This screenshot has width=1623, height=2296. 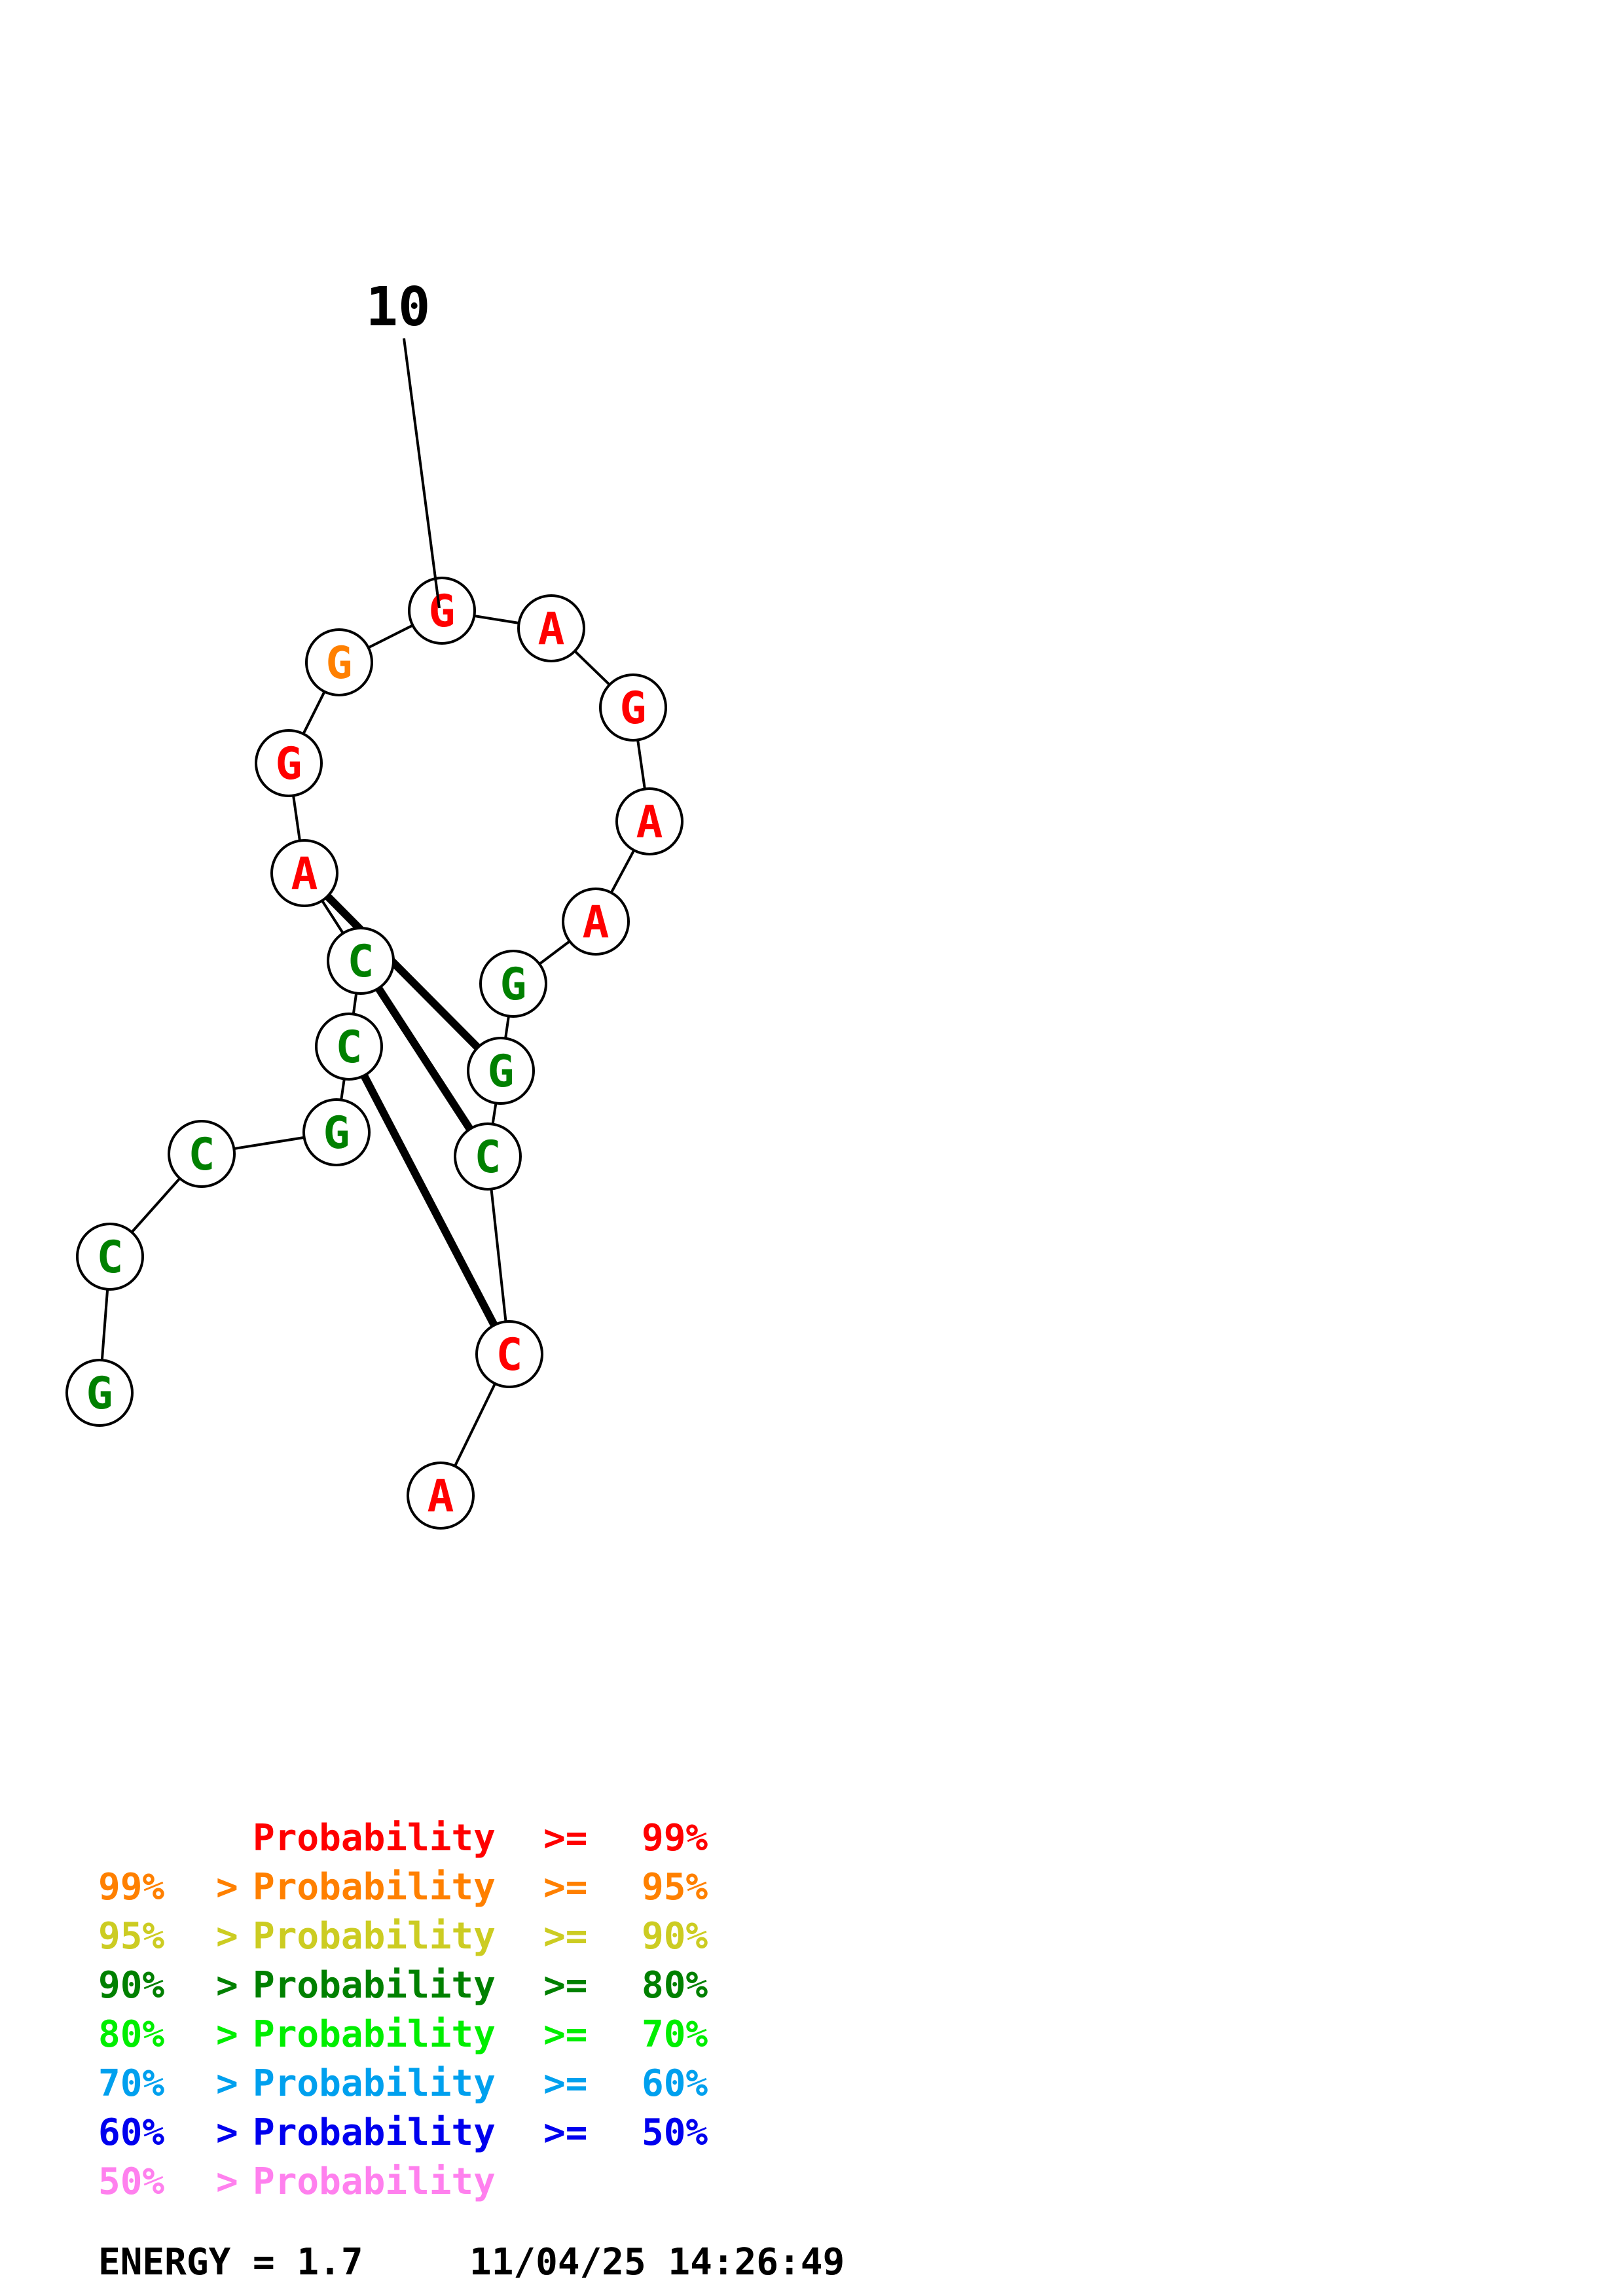 I want to click on energy-value: ENERGY = 1.7, so click(x=230, y=2262).